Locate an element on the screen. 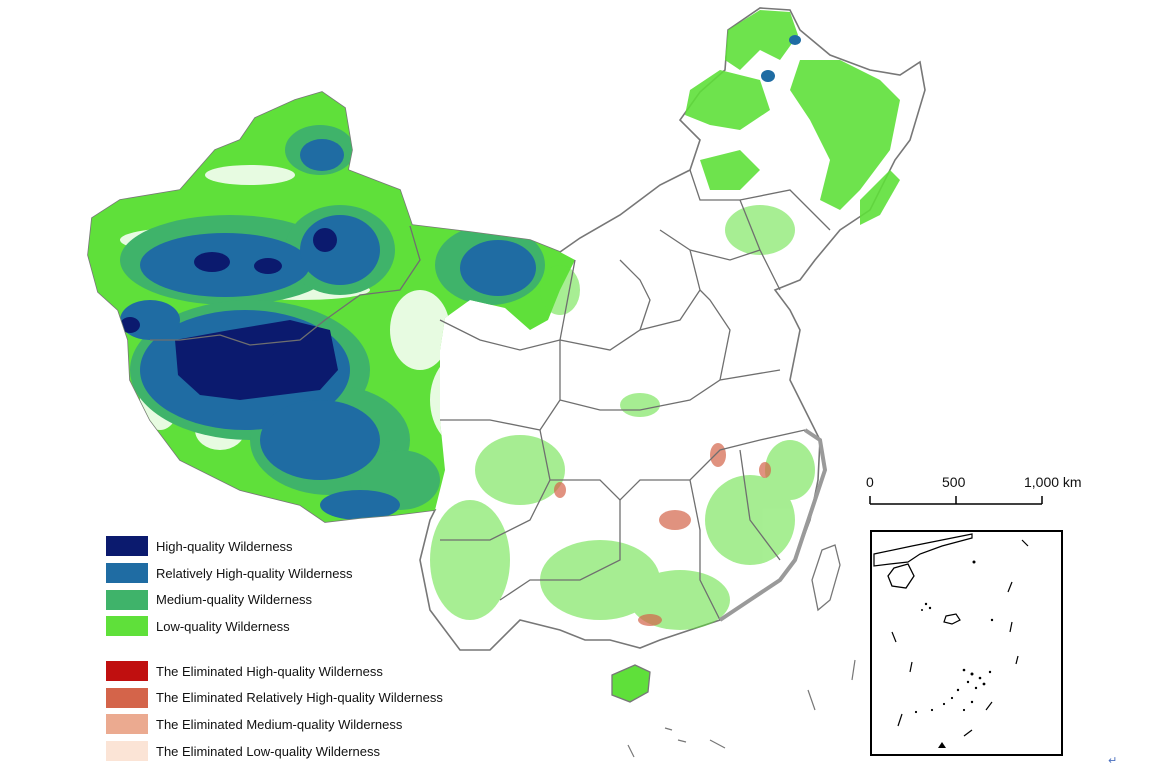 This screenshot has width=1152, height=768. northeast-blue is located at coordinates (781, 58).